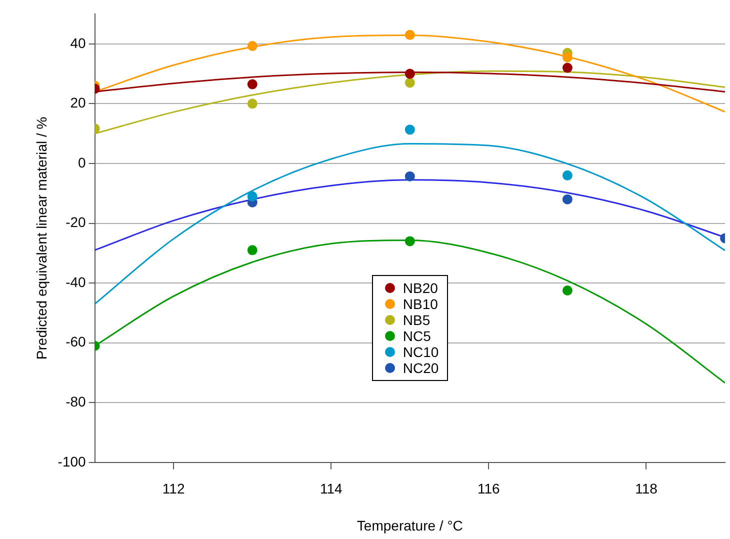 The image size is (730, 539). Describe the element at coordinates (420, 352) in the screenshot. I see `legend-label: NC10` at that location.